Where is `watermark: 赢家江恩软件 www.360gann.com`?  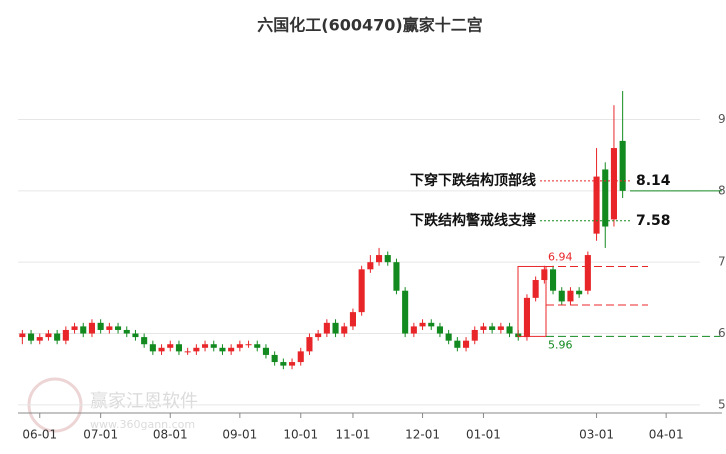
watermark: 赢家江恩软件 www.360gann.com is located at coordinates (112, 405).